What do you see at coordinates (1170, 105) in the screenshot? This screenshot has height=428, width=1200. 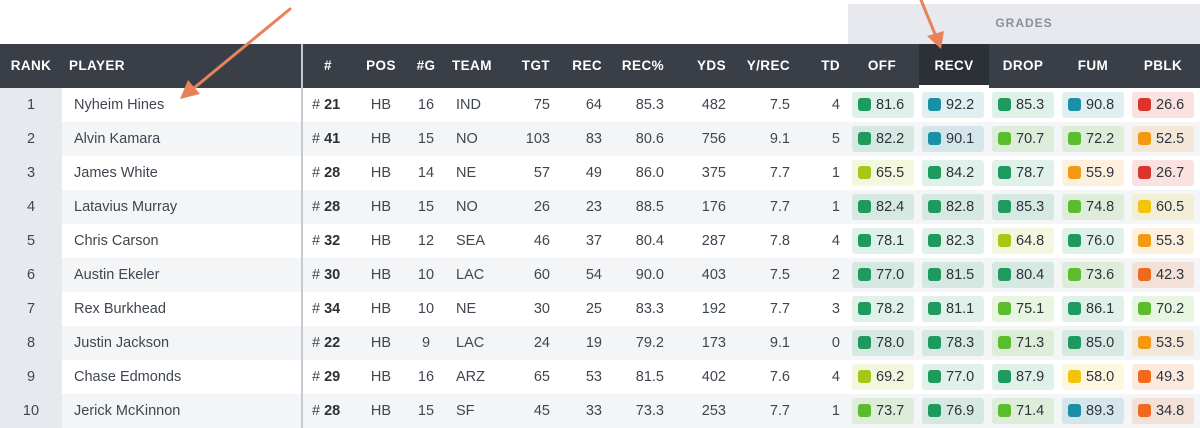 I see `grade-value: 26.6` at bounding box center [1170, 105].